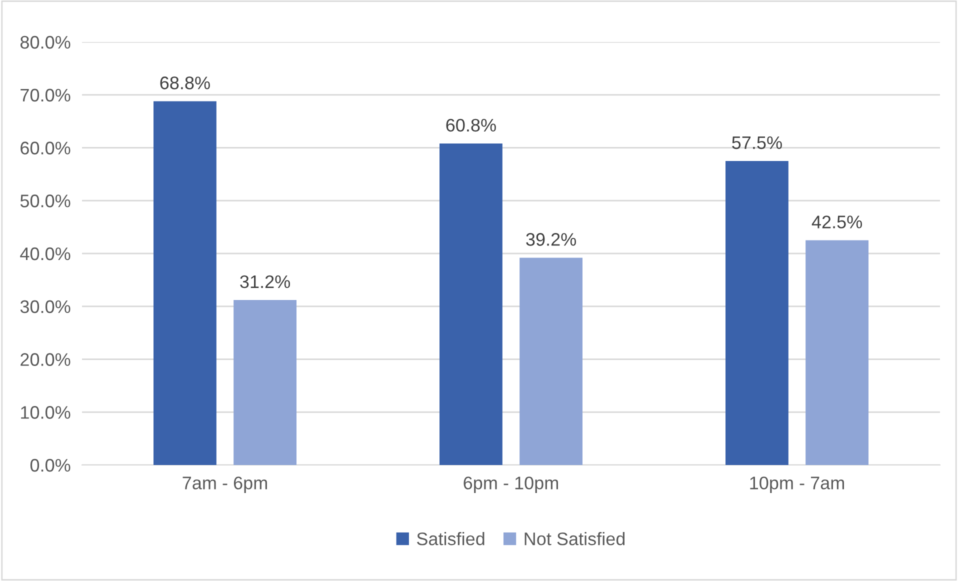 Image resolution: width=958 pixels, height=581 pixels. Describe the element at coordinates (50, 465) in the screenshot. I see `y-tick-label: 0.0%` at that location.